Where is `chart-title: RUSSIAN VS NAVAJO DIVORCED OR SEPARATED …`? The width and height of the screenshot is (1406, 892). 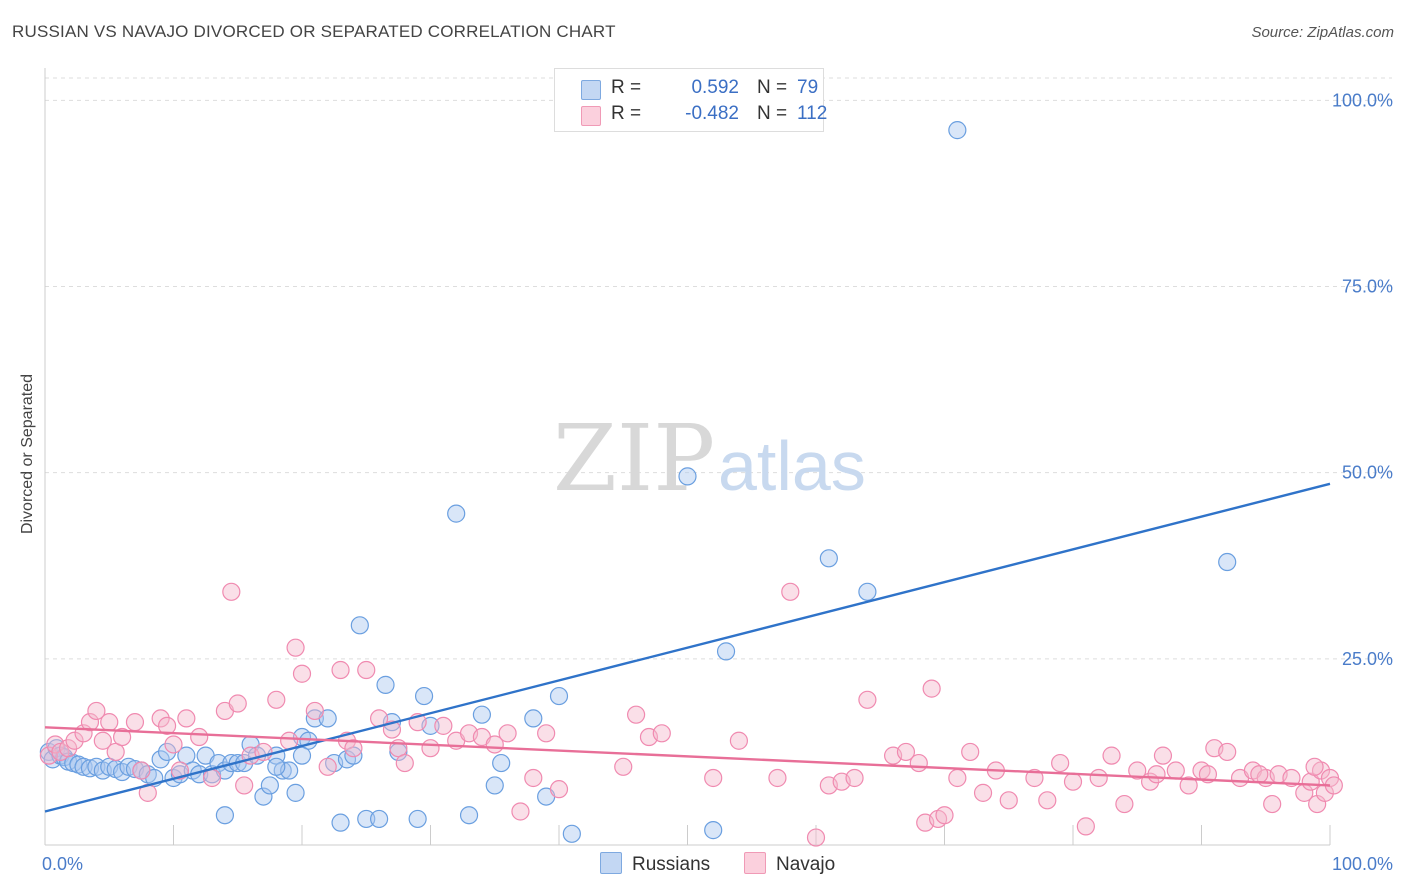 chart-title: RUSSIAN VS NAVAJO DIVORCED OR SEPARATED … is located at coordinates (314, 31).